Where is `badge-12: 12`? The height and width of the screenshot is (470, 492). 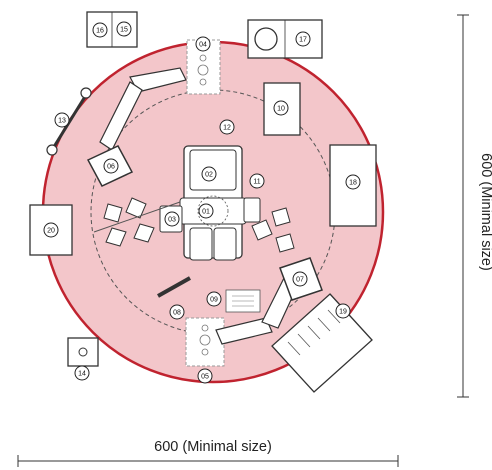 badge-12: 12 is located at coordinates (227, 127).